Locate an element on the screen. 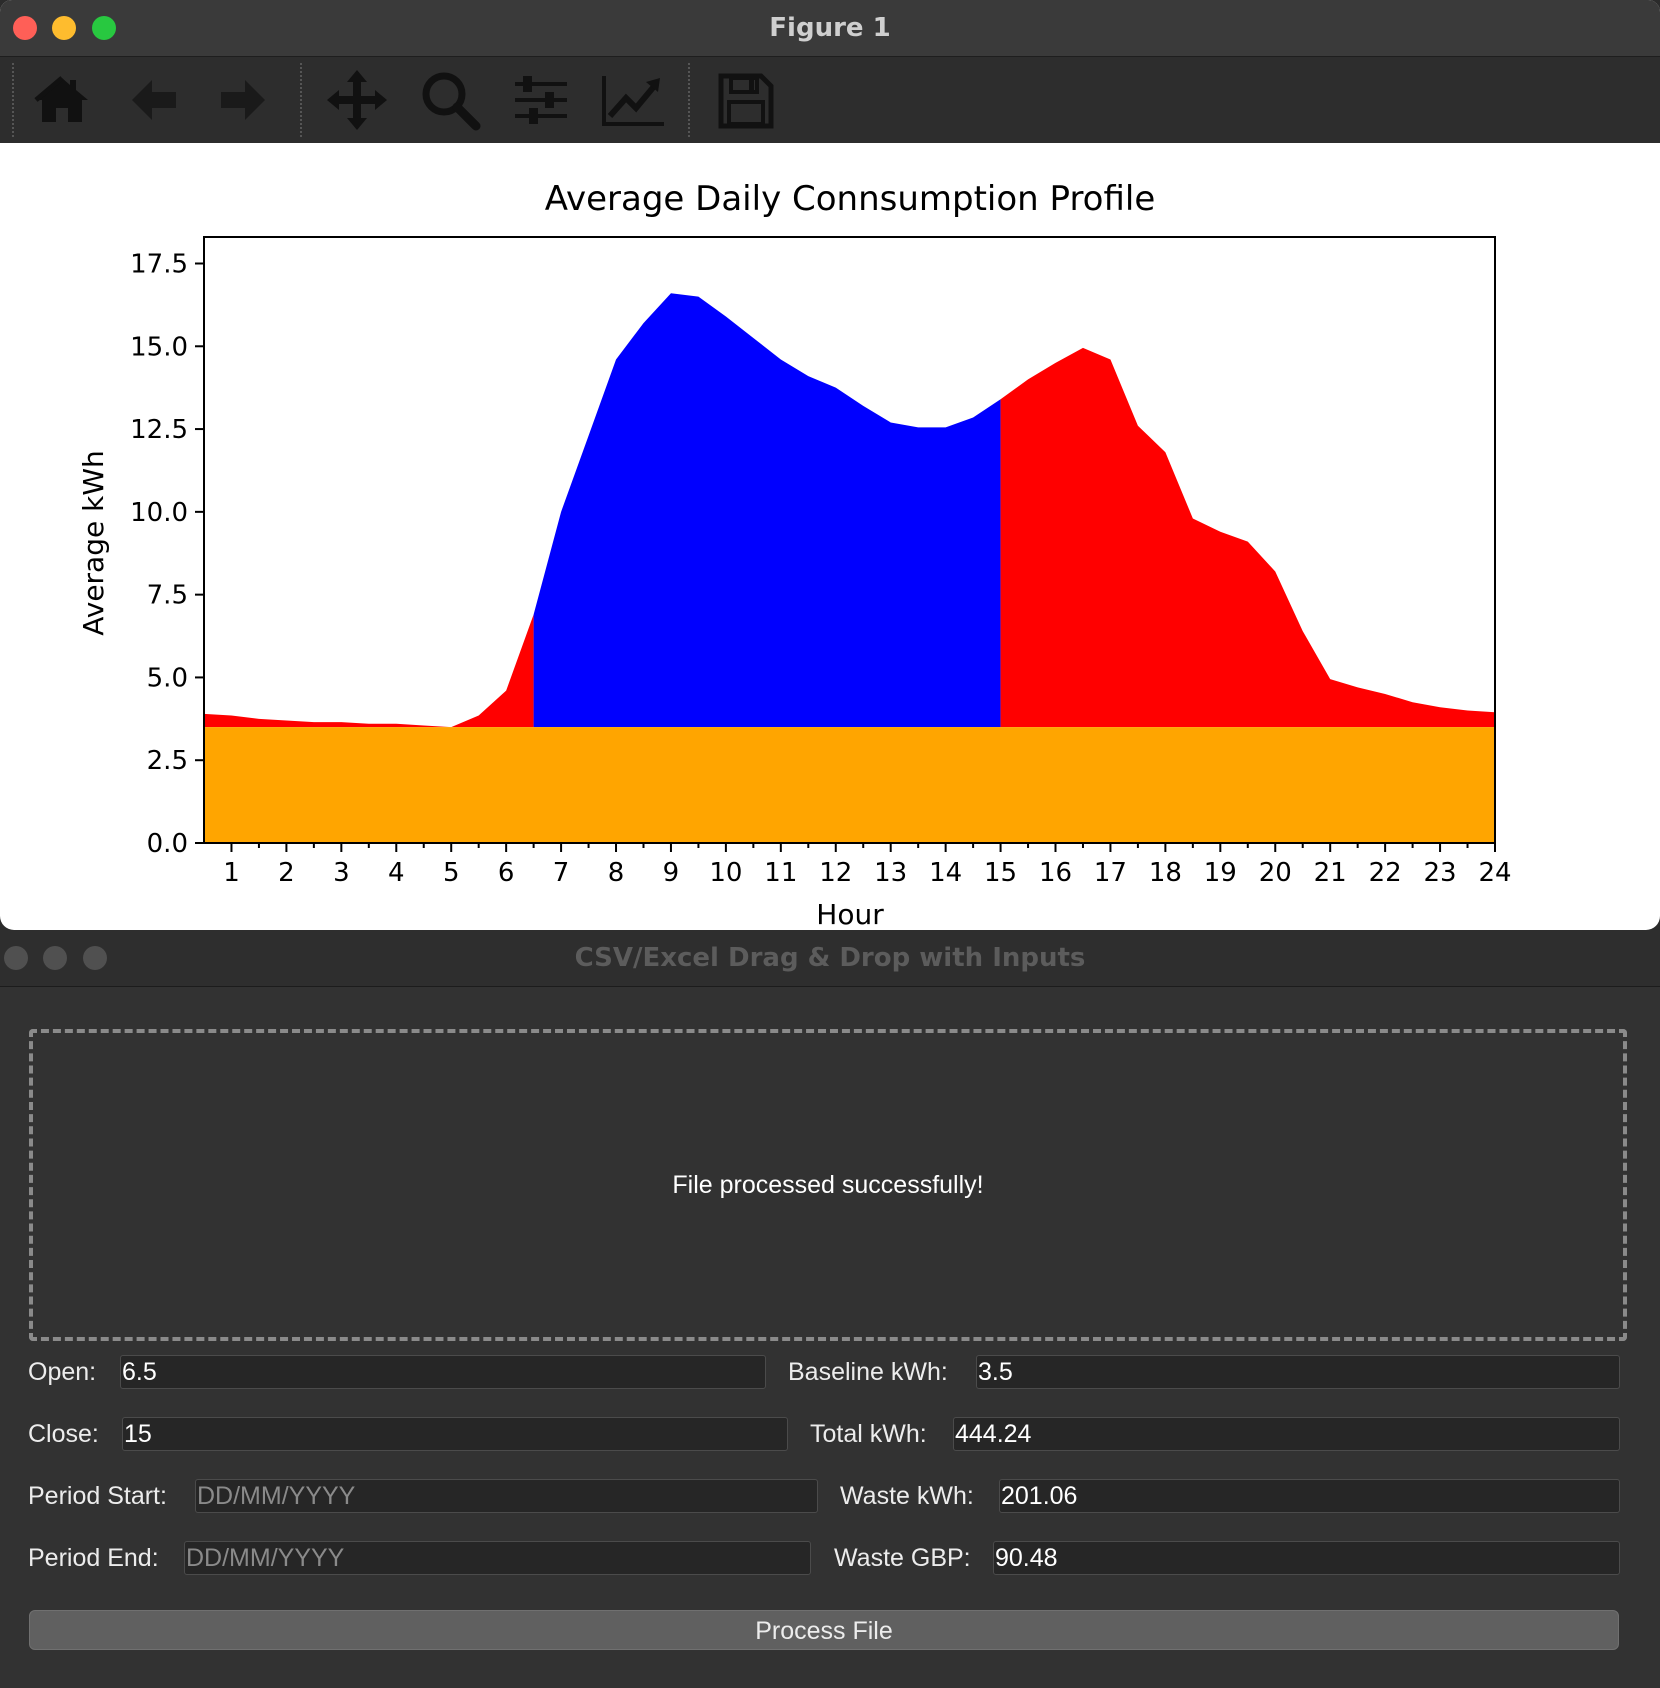 This screenshot has width=1660, height=1688. x-tick-label: 22 is located at coordinates (1385, 873).